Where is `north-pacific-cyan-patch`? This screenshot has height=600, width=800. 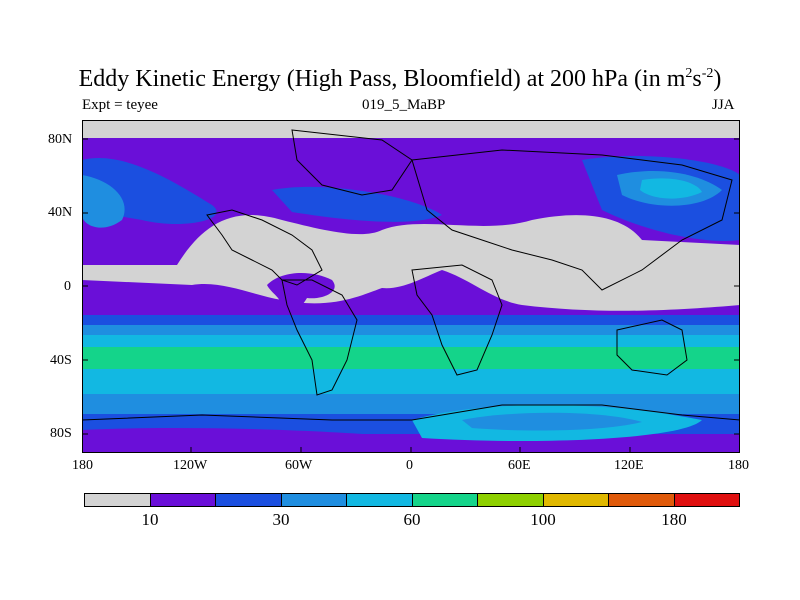 north-pacific-cyan-patch is located at coordinates (103, 201).